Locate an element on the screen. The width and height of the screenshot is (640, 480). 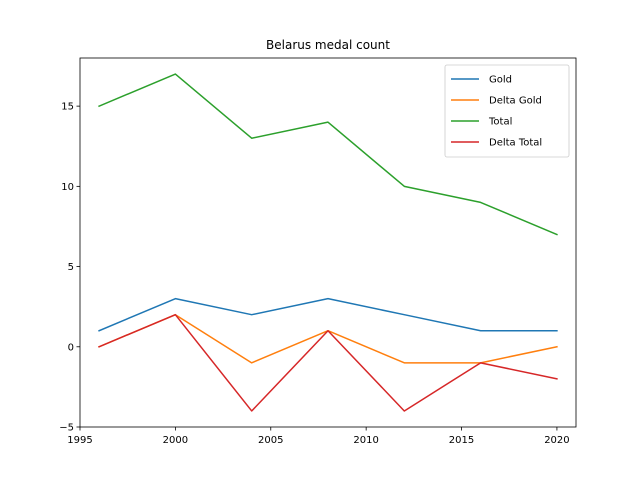
legend-label-2: Total is located at coordinates (500, 122).